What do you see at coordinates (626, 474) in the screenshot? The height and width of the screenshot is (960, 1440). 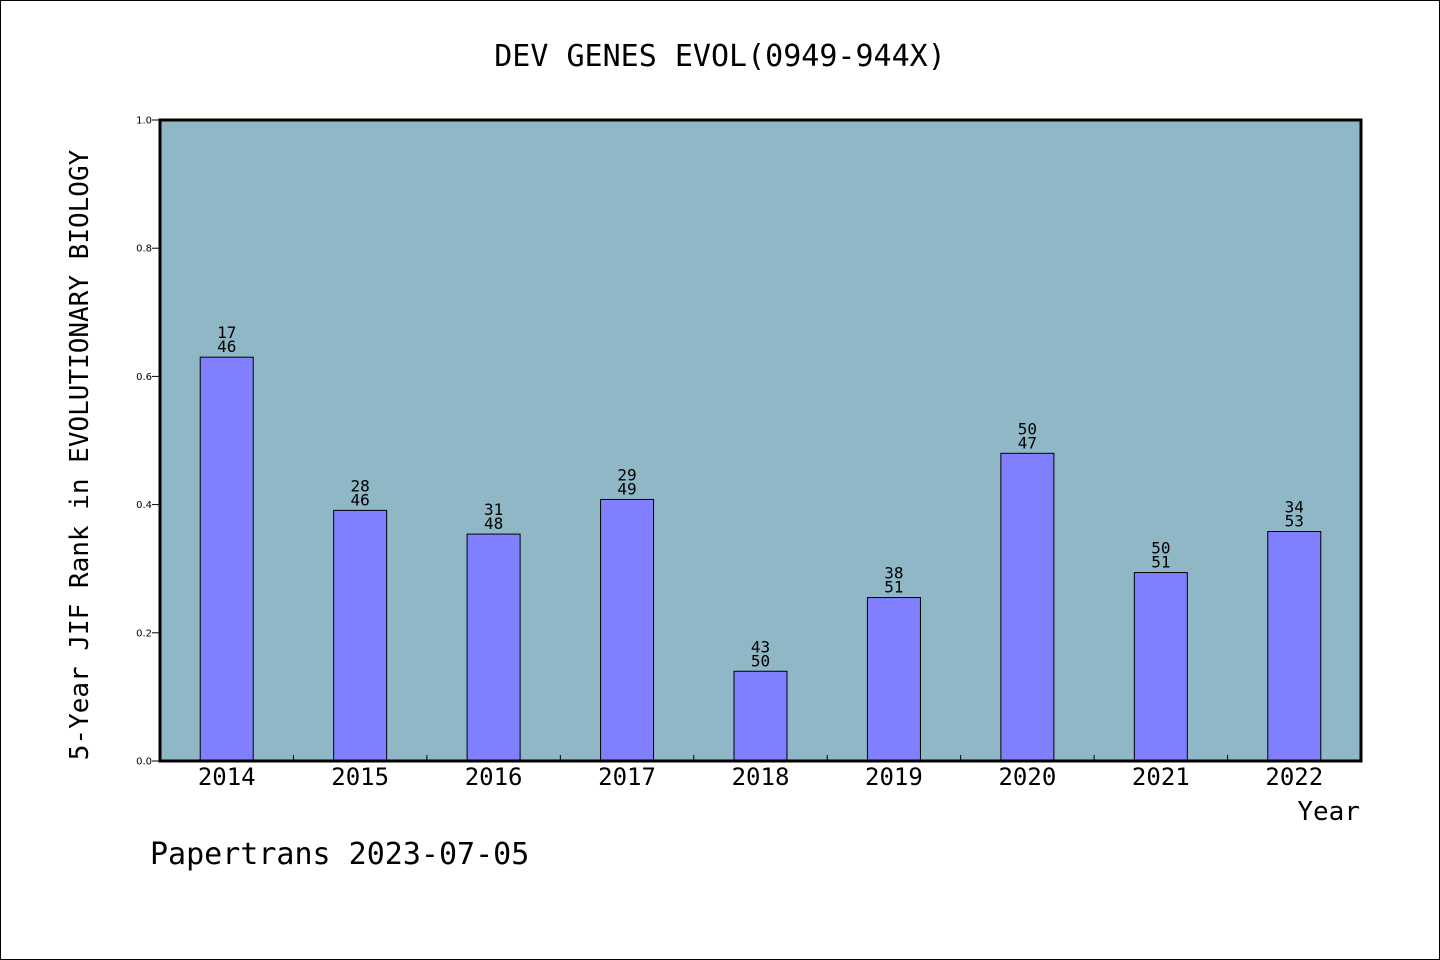 I see `bar-rank-label: 29` at bounding box center [626, 474].